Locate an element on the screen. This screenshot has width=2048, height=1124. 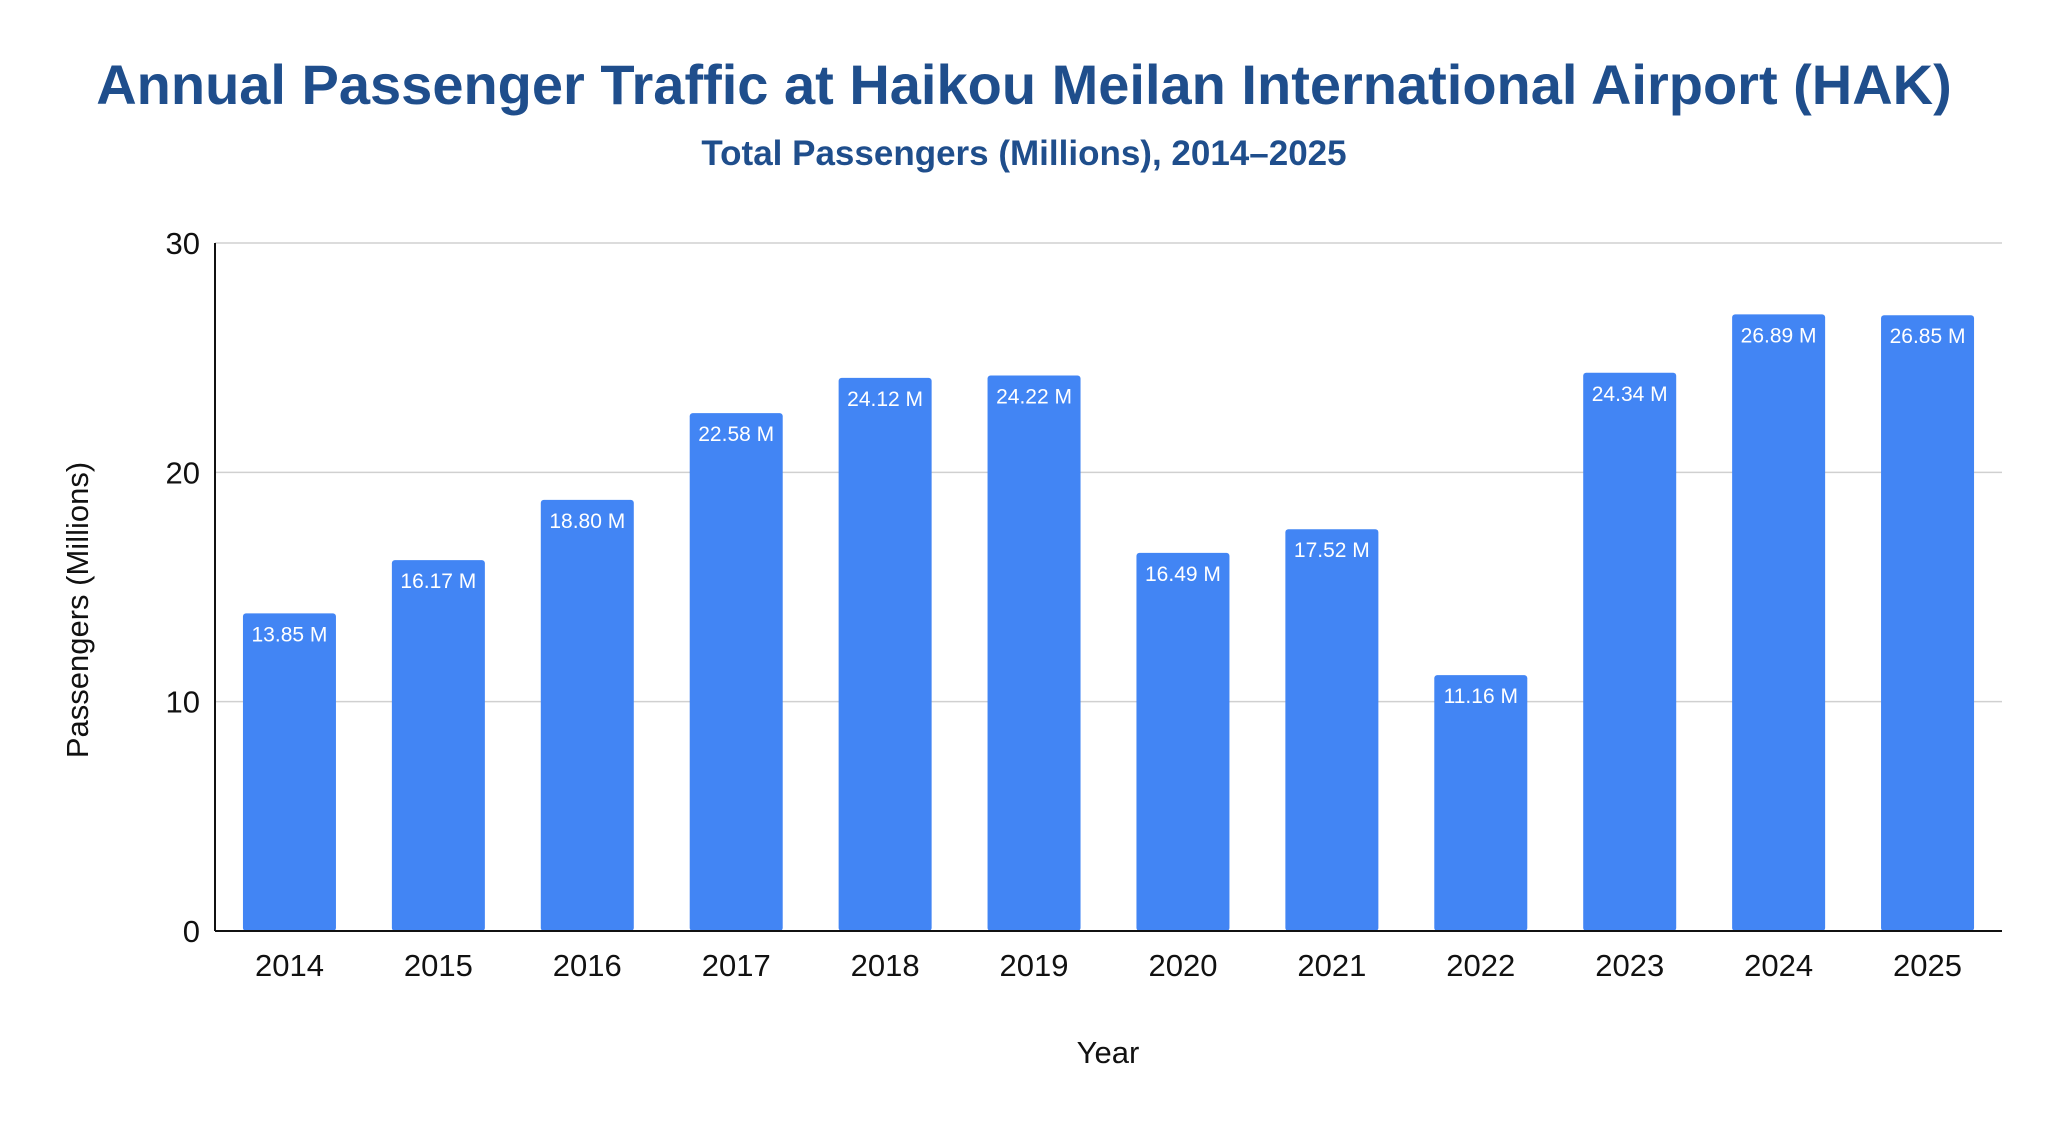
x-tick-label: 2024 is located at coordinates (1778, 965).